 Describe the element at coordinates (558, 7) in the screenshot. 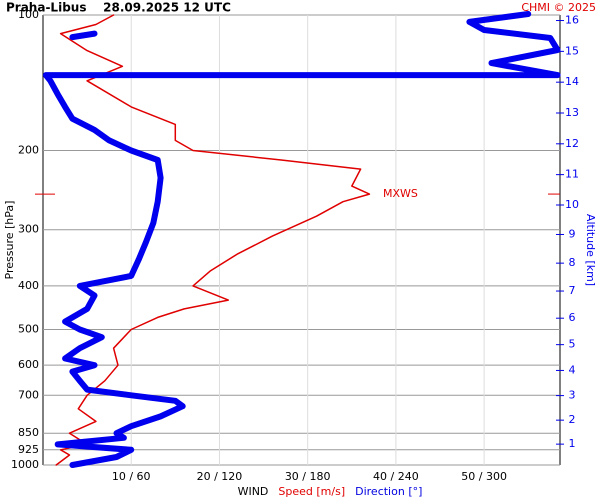

I see `credit: CHMI © 2025` at that location.